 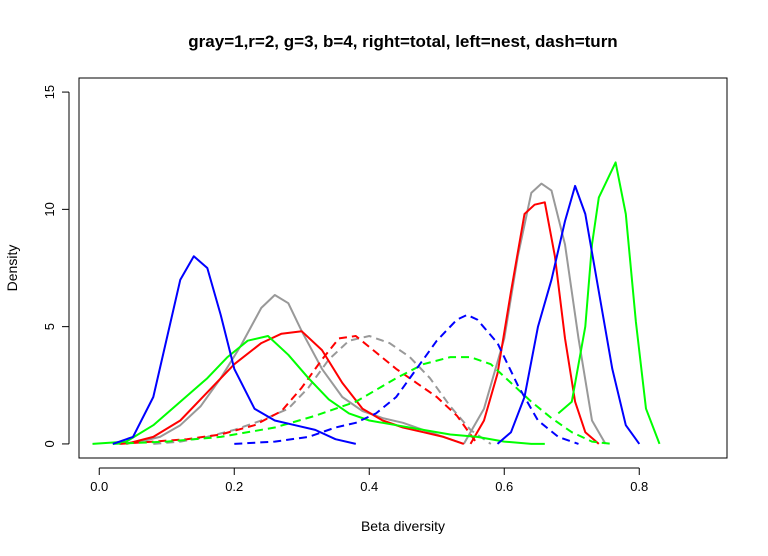 I want to click on y-tick-label: 10, so click(x=49, y=209).